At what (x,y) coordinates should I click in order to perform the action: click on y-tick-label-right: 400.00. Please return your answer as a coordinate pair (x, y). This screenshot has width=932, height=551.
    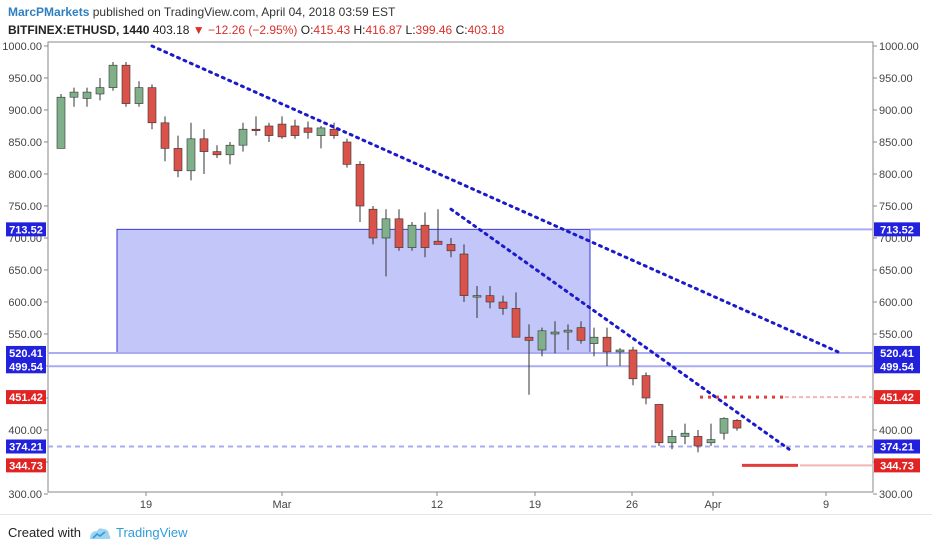
    Looking at the image, I should click on (896, 431).